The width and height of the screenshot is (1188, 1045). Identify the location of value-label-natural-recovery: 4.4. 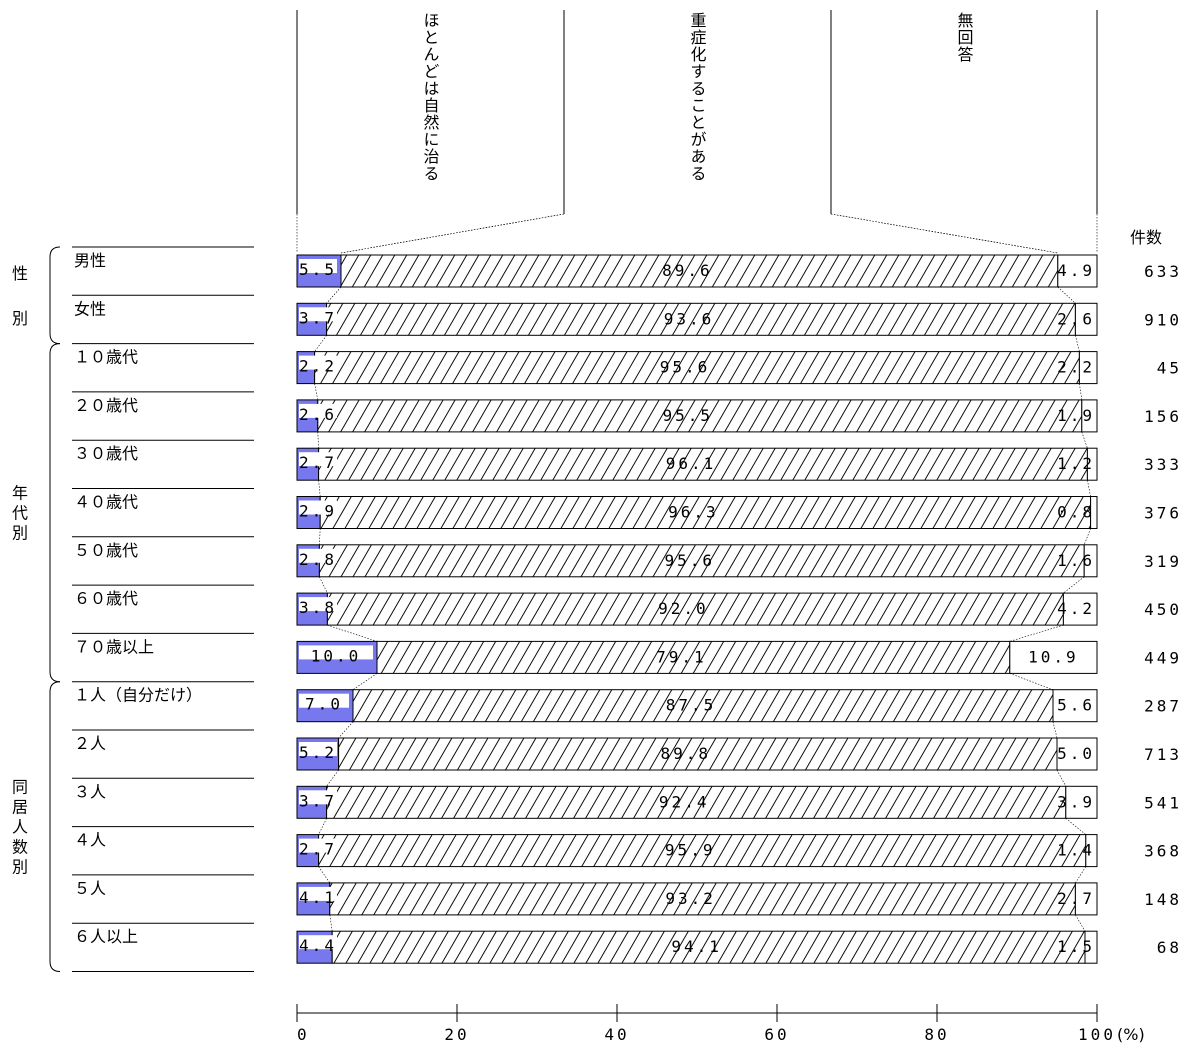
(318, 945).